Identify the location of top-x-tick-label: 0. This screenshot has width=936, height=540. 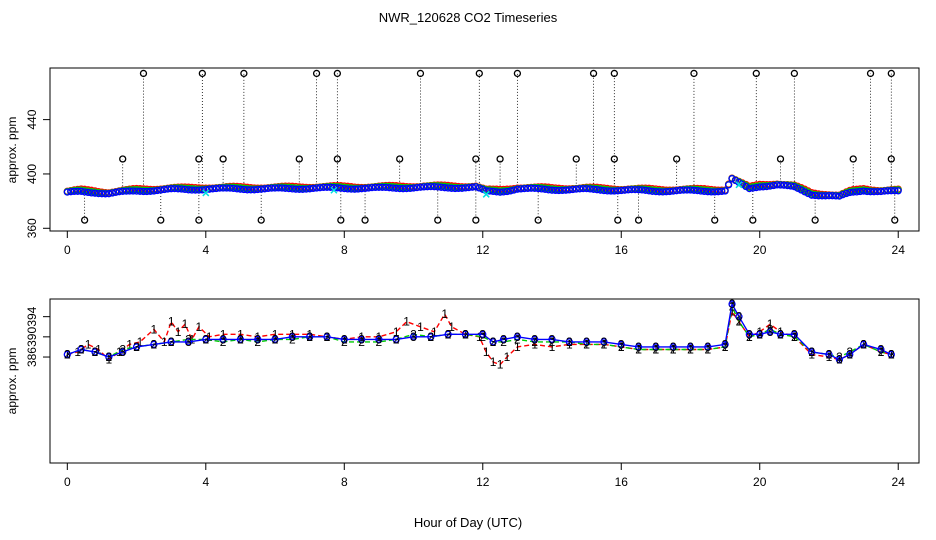
(67, 250).